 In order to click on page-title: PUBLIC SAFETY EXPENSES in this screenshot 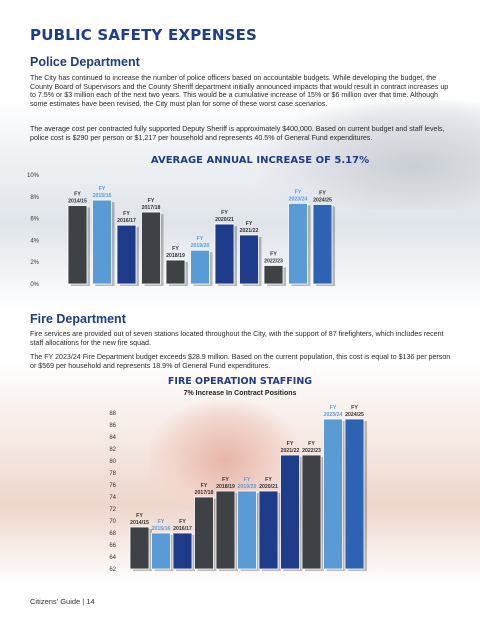, I will do `click(144, 35)`.